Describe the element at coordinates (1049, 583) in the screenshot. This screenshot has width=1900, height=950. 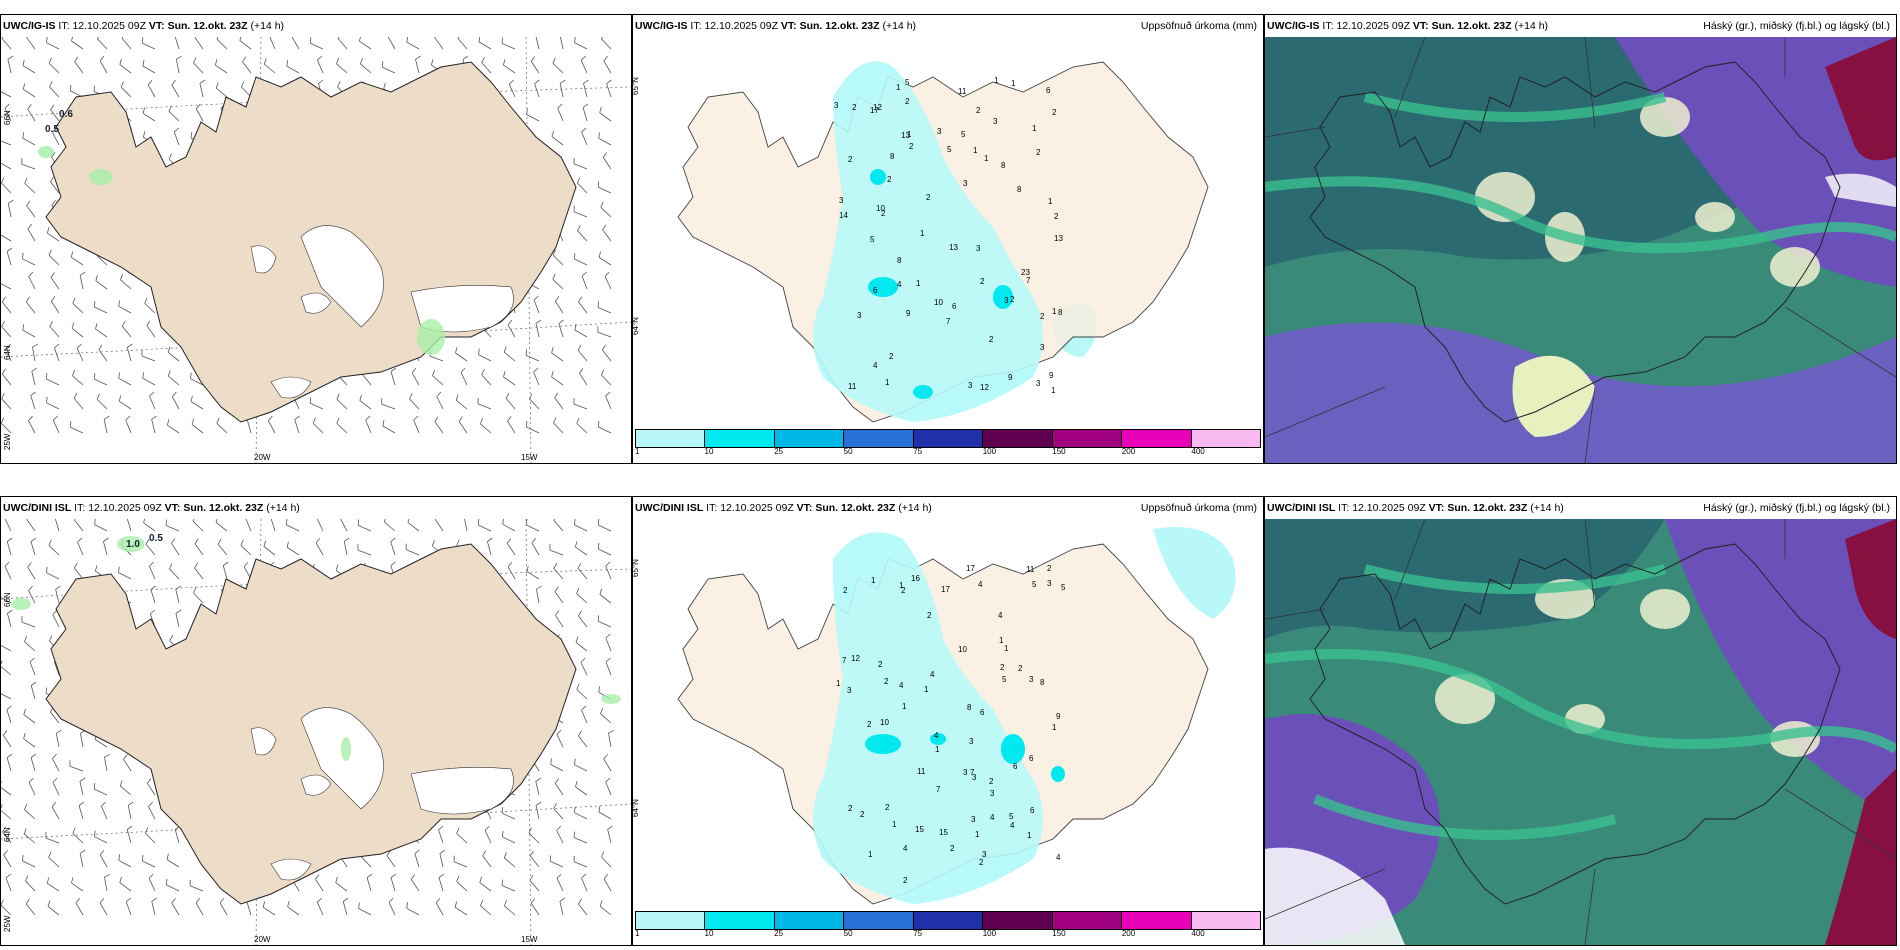
I see `precip-value-label: 3` at that location.